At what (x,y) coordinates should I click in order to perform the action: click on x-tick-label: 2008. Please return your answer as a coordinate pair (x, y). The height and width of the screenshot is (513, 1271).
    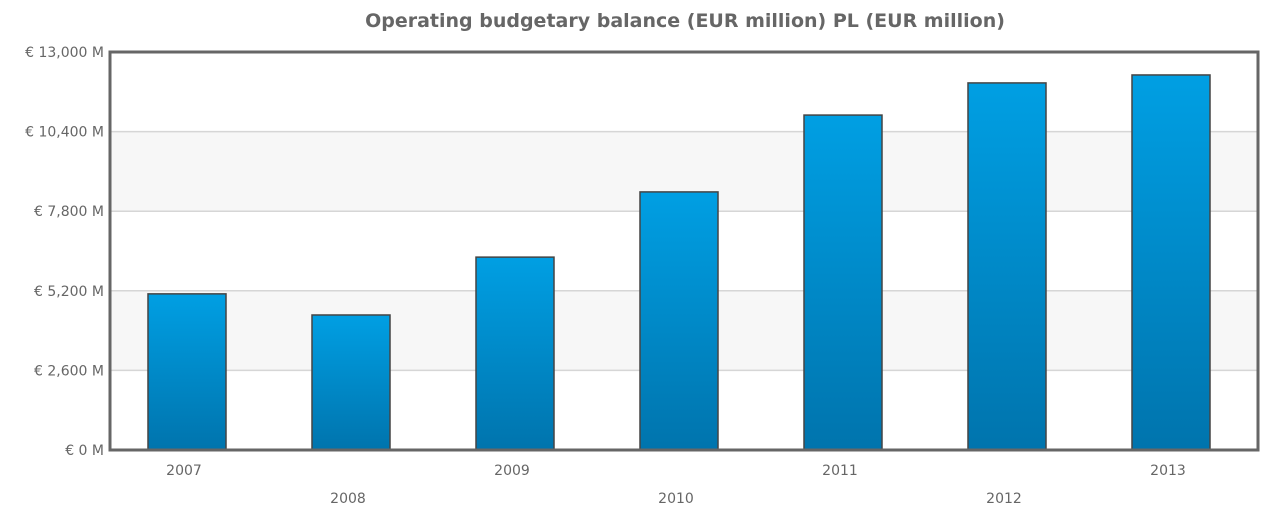
    Looking at the image, I should click on (348, 499).